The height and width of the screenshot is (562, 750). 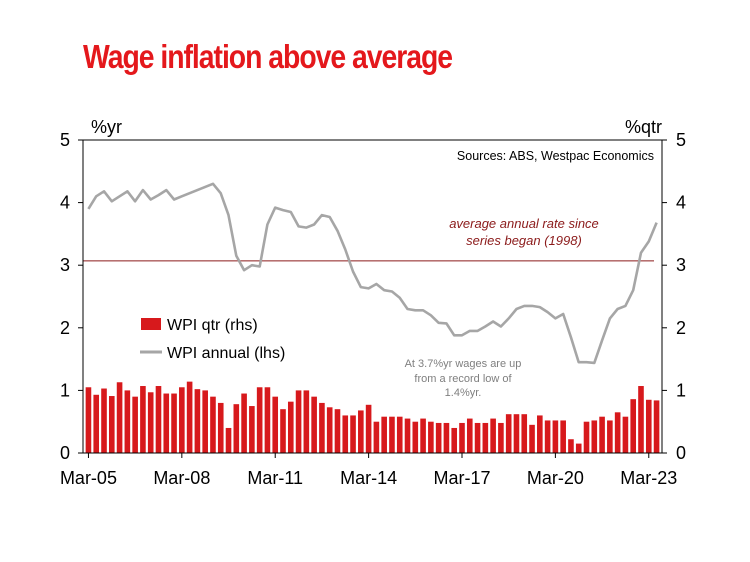 What do you see at coordinates (681, 390) in the screenshot?
I see `y-tick-label-right: 1` at bounding box center [681, 390].